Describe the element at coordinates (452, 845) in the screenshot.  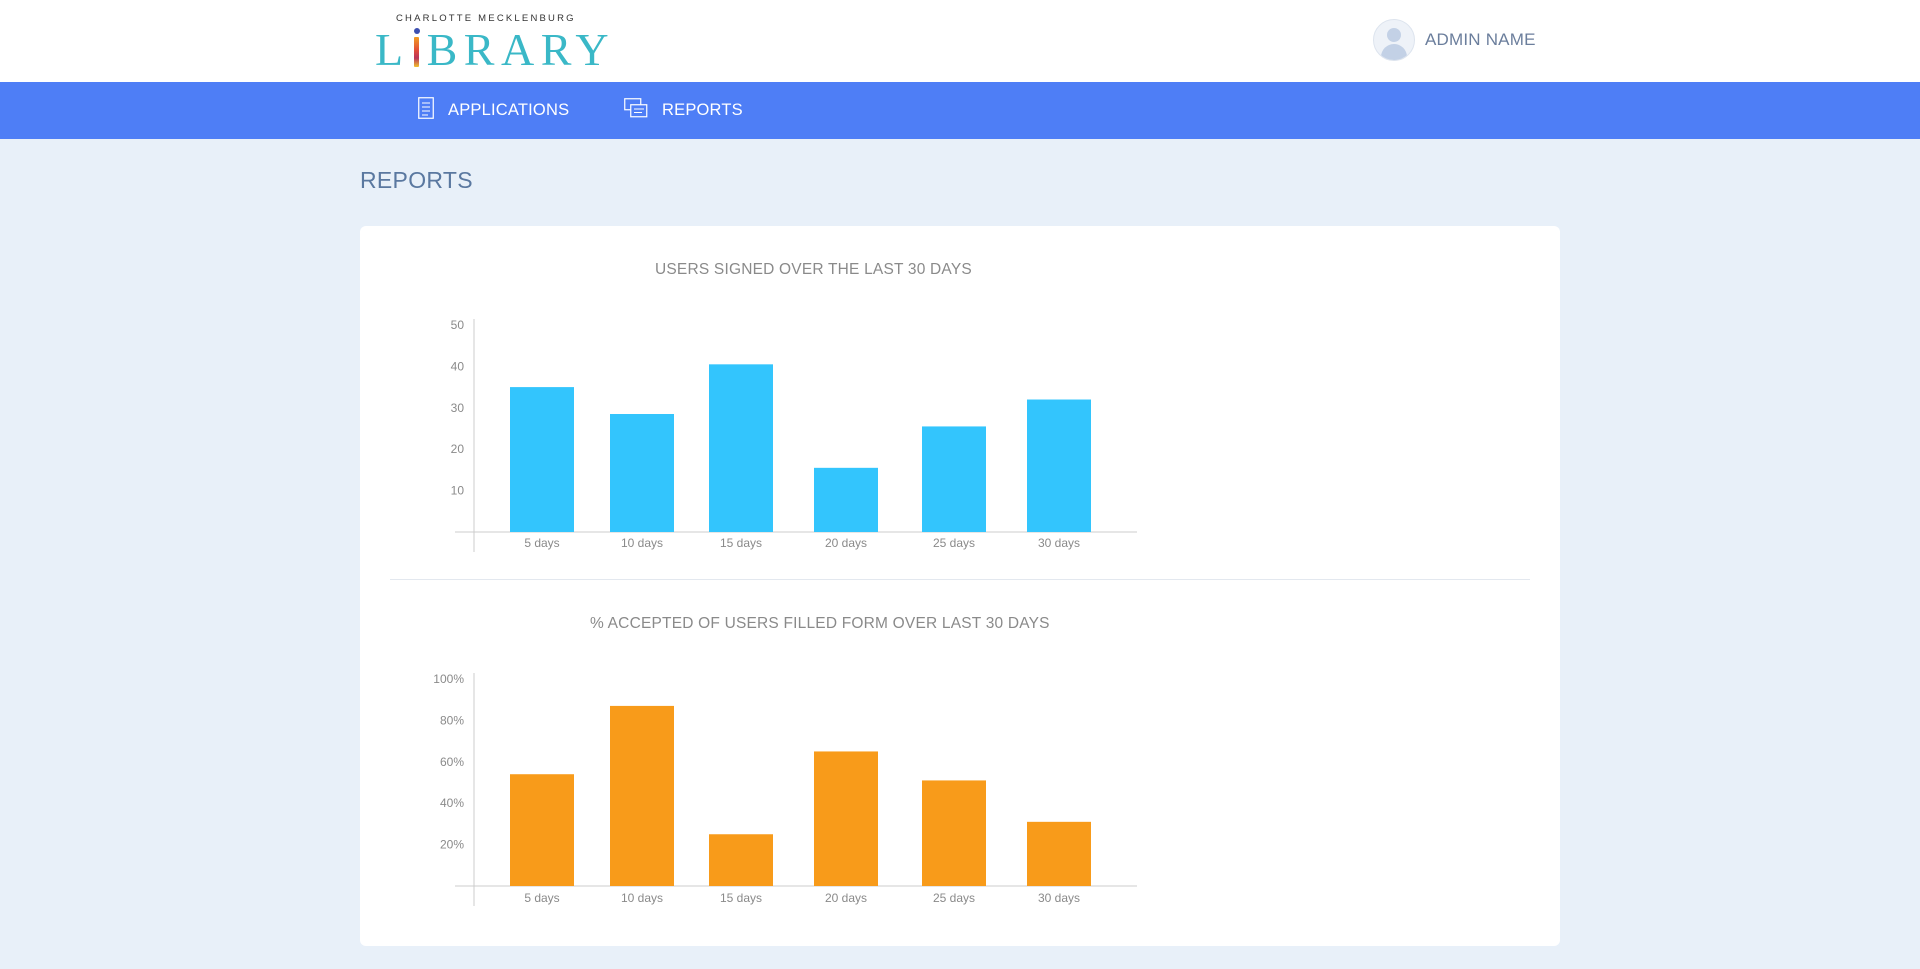
I see `y-tick-label: 20%` at that location.